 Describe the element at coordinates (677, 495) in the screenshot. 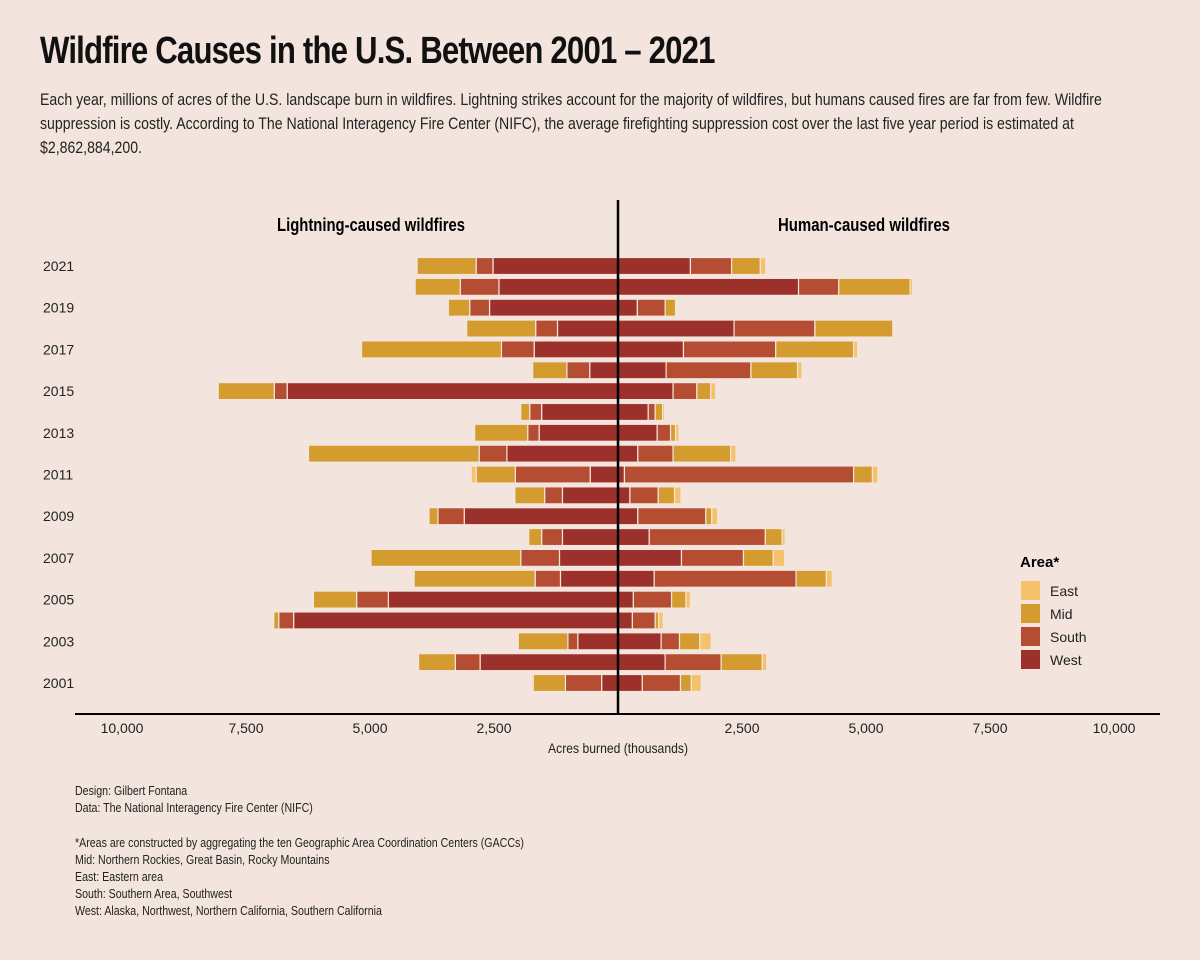

I see `bar-human-east-2010` at that location.